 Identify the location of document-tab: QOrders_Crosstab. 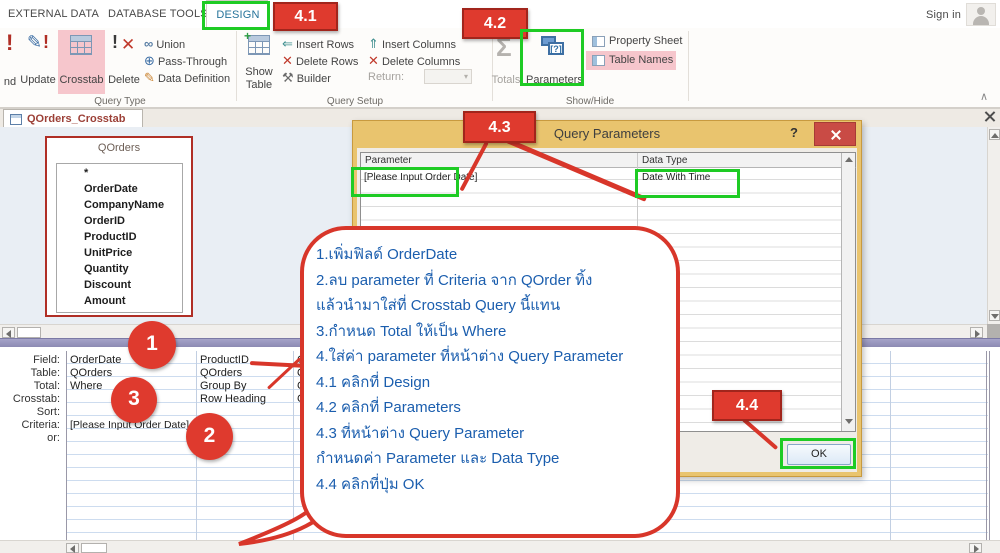
(73, 118).